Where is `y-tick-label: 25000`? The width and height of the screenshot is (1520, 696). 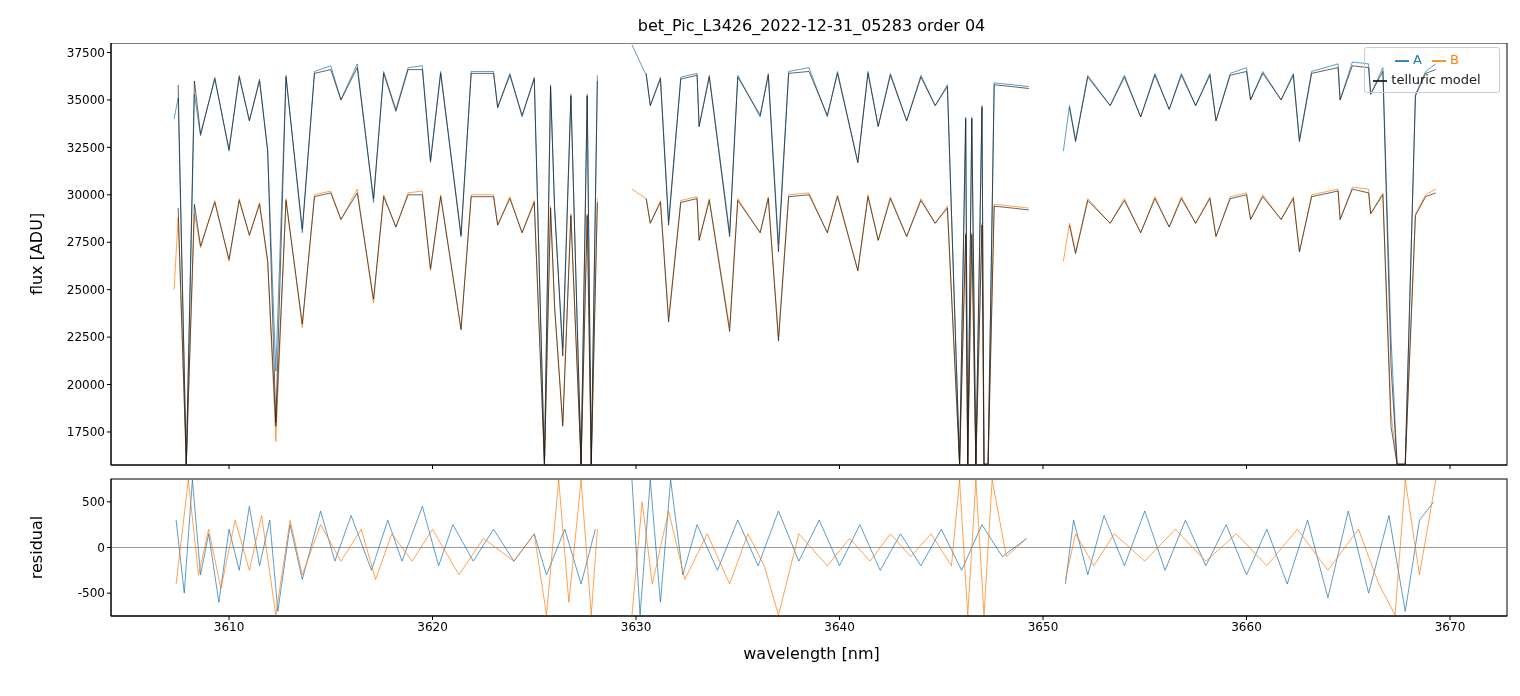
y-tick-label: 25000 is located at coordinates (85, 289).